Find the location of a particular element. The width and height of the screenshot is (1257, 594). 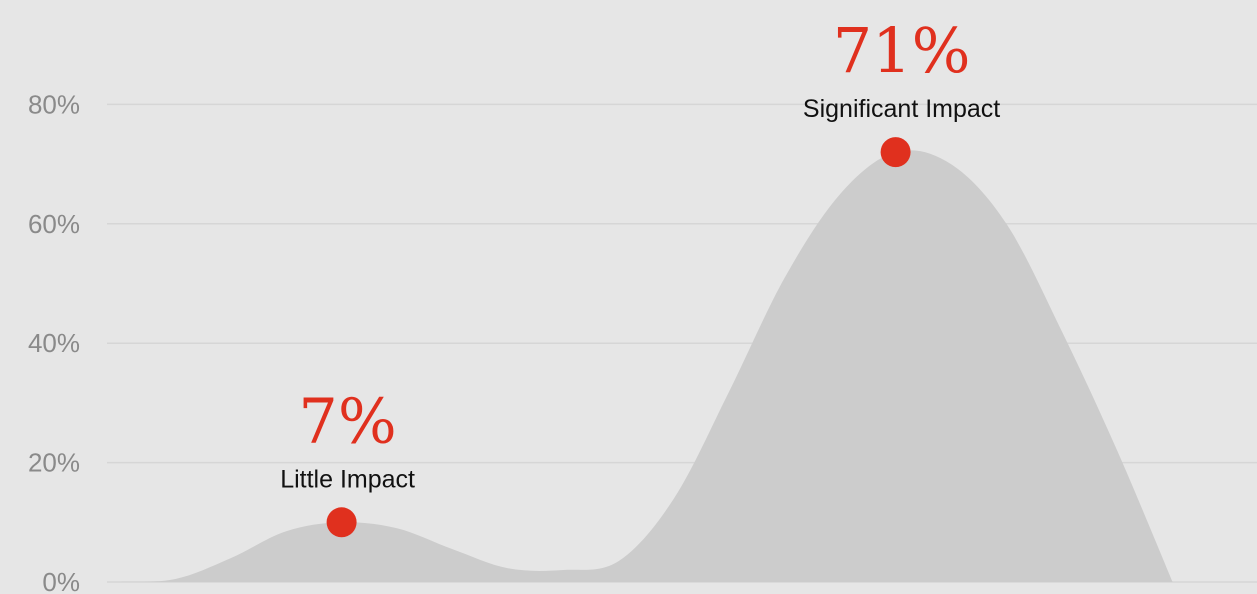

y-tick-label: 20% is located at coordinates (54, 463).